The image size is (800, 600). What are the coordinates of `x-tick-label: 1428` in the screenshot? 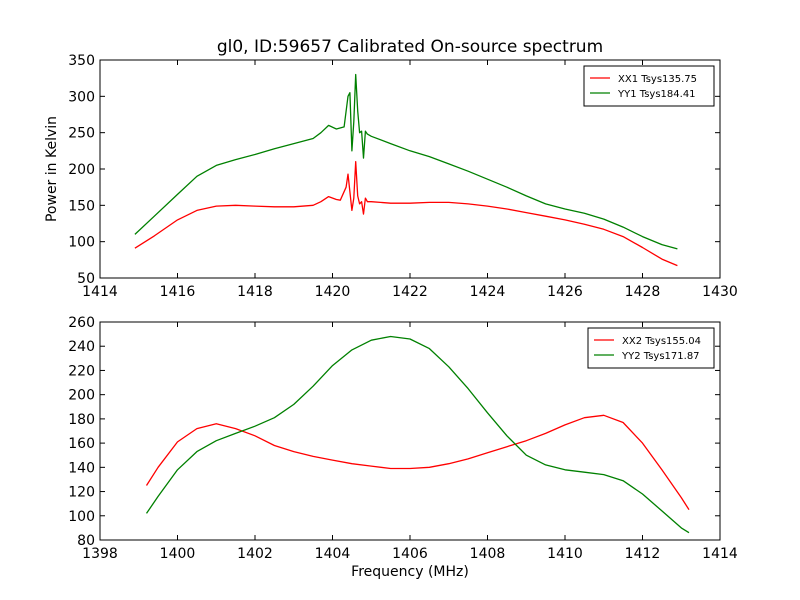 It's located at (643, 292).